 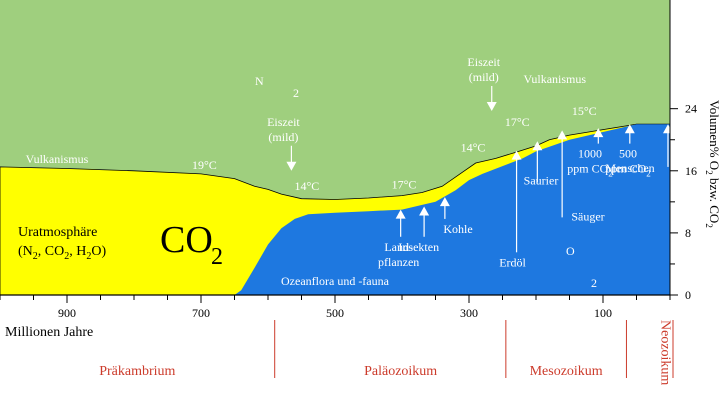 What do you see at coordinates (584, 111) in the screenshot?
I see `annotation-label: 15°C` at bounding box center [584, 111].